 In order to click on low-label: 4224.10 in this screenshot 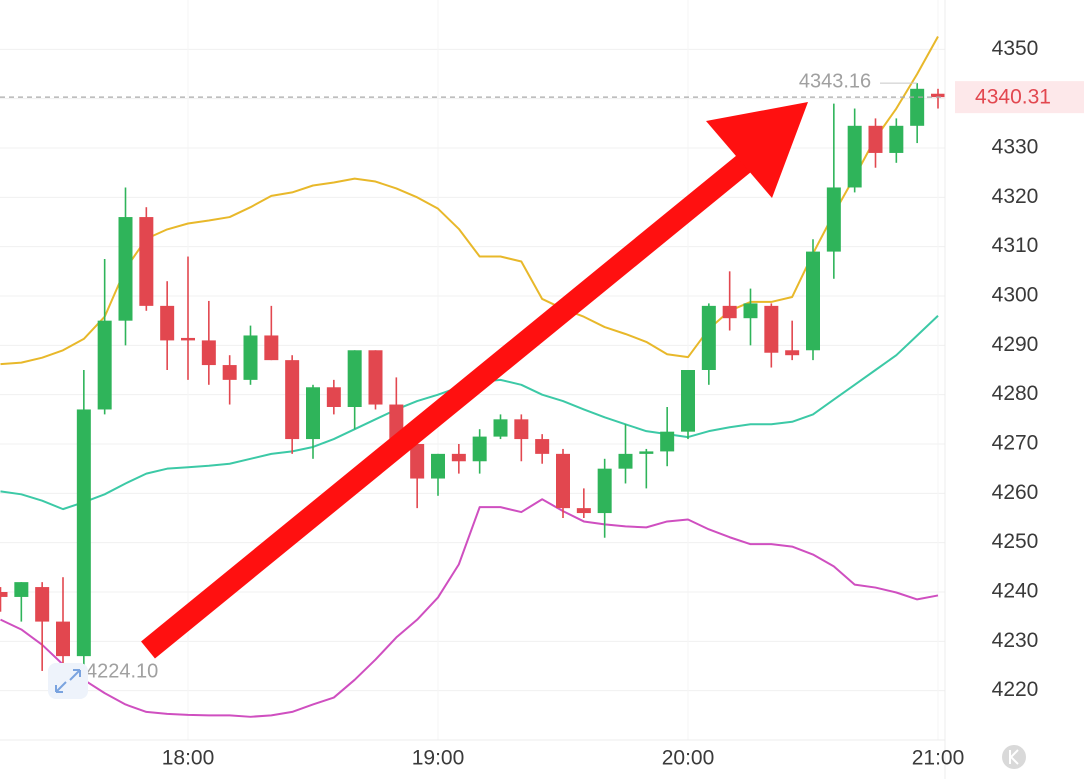, I will do `click(122, 672)`.